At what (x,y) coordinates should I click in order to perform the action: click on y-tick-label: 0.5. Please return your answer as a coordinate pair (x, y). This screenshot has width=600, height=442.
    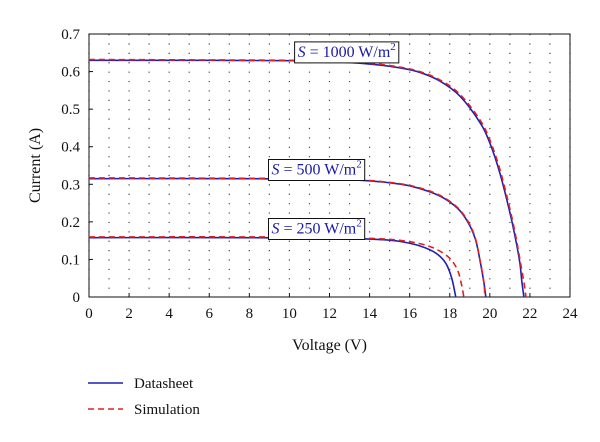
    Looking at the image, I should click on (70, 110).